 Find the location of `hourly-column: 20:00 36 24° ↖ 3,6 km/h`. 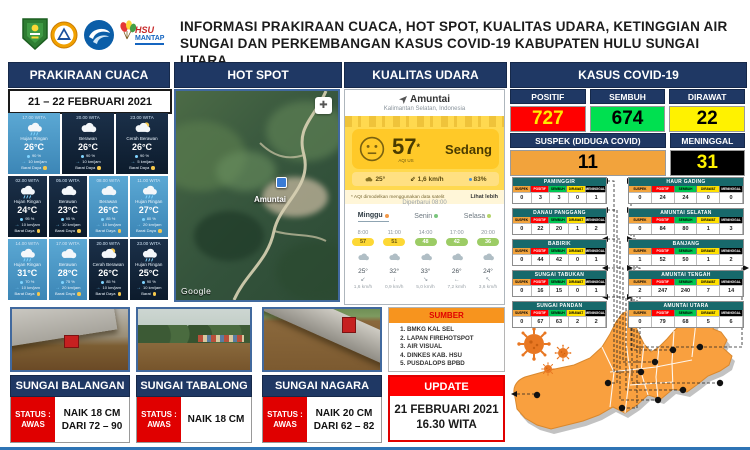

hourly-column: 20:00 36 24° ↖ 3,6 km/h is located at coordinates (488, 260).